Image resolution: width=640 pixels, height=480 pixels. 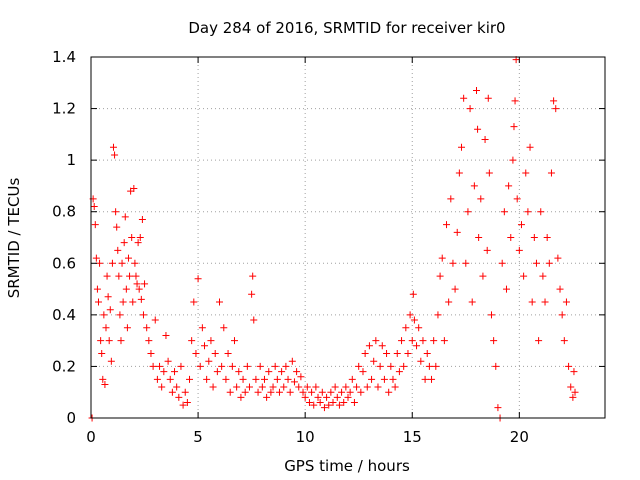 I want to click on y-tick-label: 0.8, so click(x=64, y=212).